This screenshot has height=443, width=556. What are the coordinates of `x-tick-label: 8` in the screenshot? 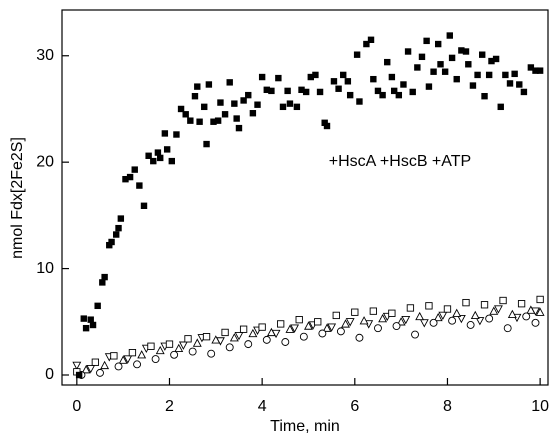 It's located at (447, 406).